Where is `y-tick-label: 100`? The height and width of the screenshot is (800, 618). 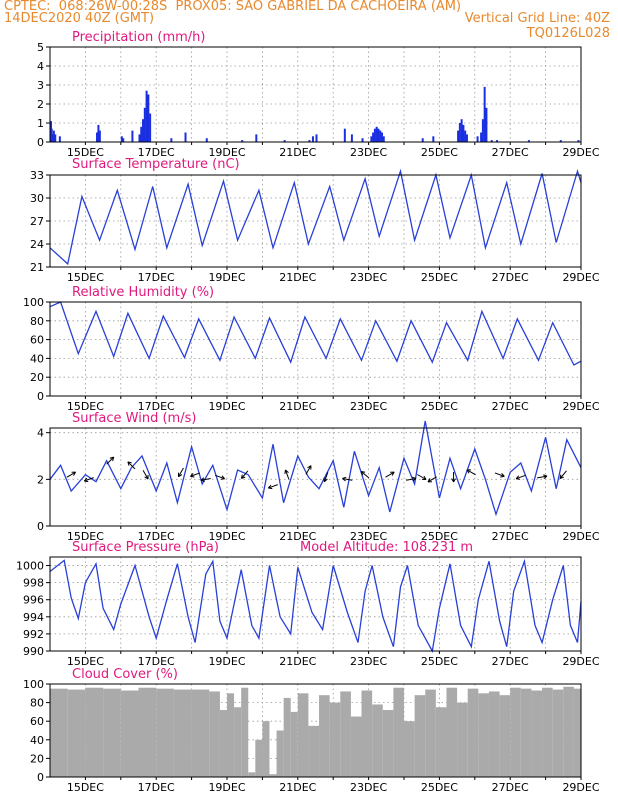 y-tick-label: 100 is located at coordinates (33, 684).